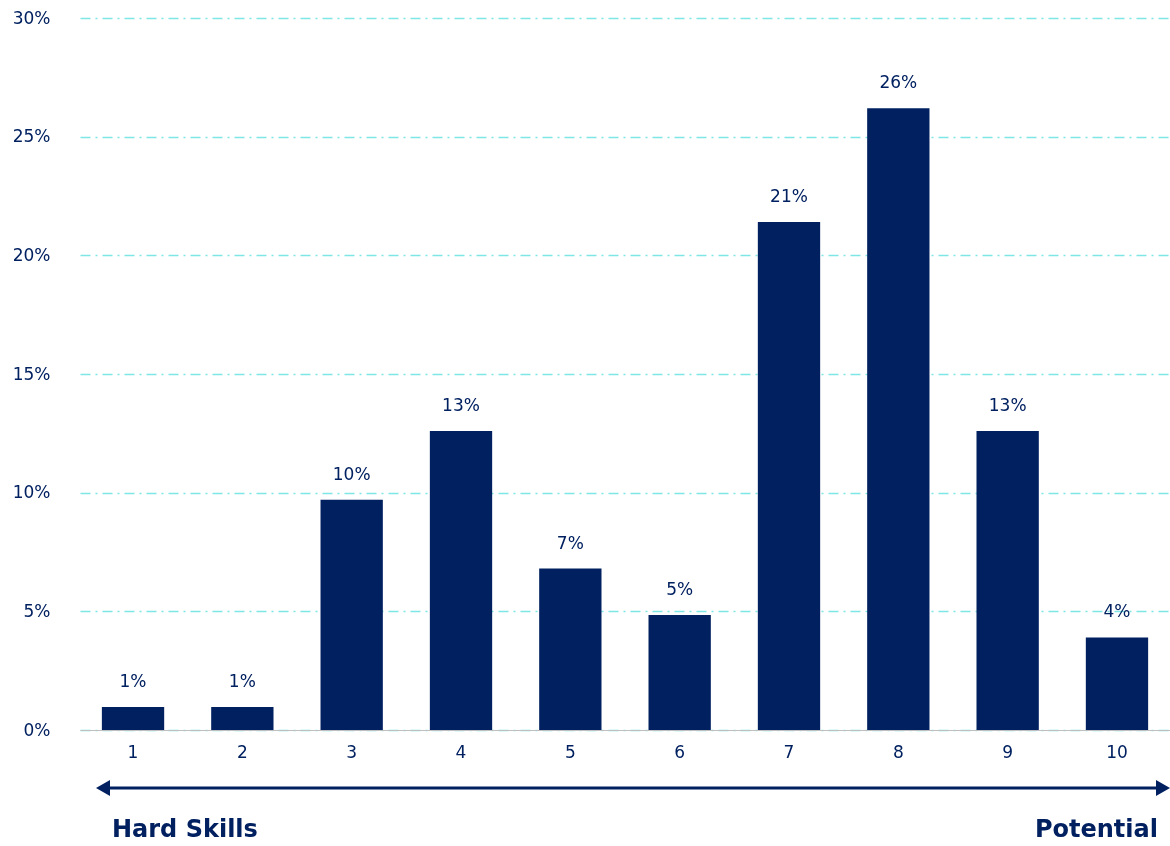 The width and height of the screenshot is (1170, 846). Describe the element at coordinates (680, 751) in the screenshot. I see `x-tick-label: 6` at that location.